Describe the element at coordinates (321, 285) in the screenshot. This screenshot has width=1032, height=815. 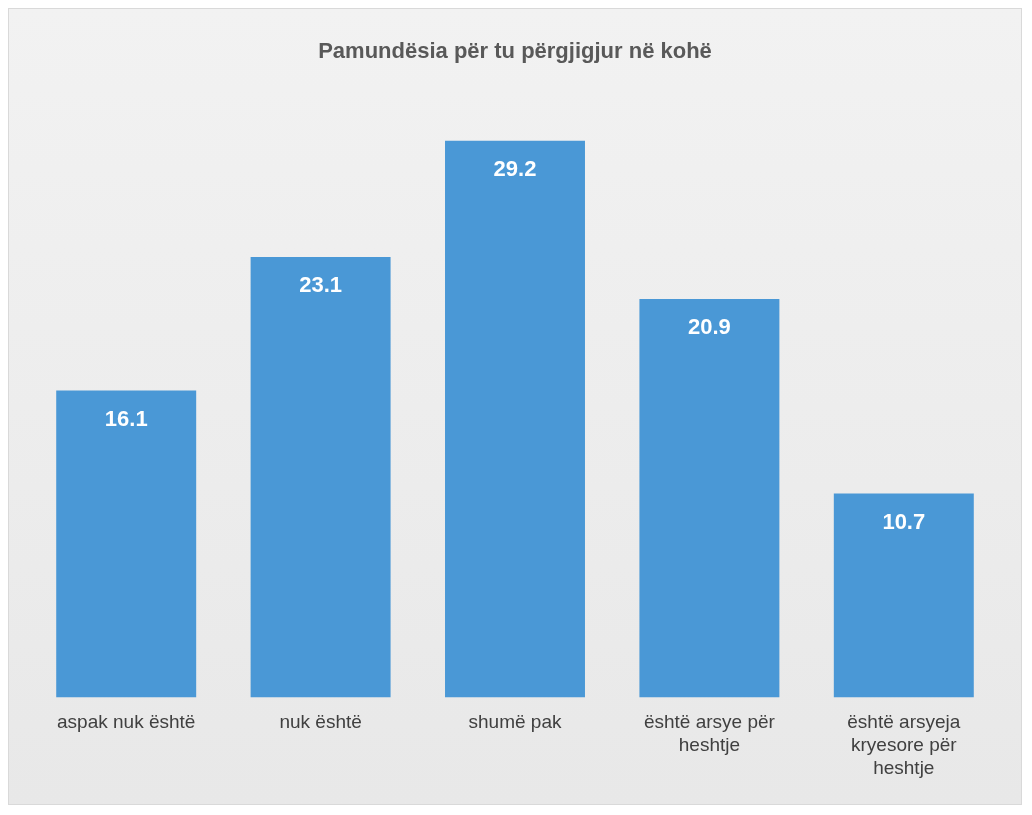
I see `data-label: 23.1` at that location.